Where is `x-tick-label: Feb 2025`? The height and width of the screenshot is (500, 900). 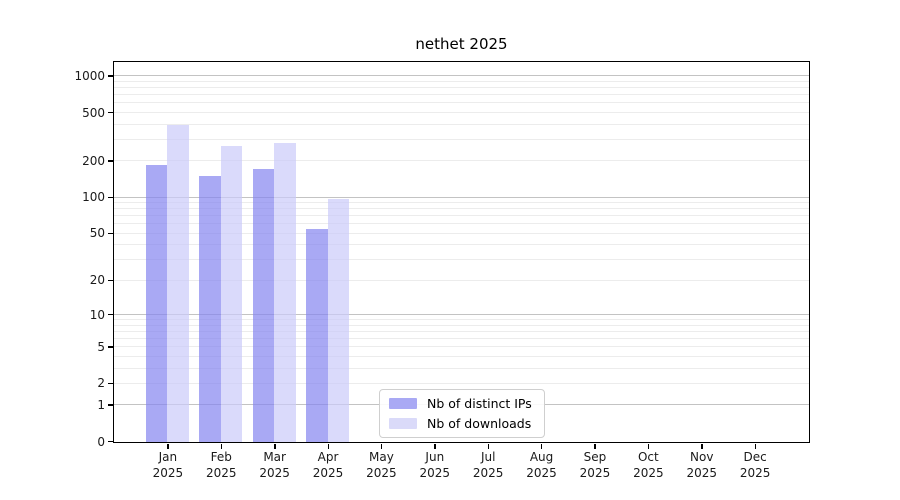
x-tick-label: Feb 2025 is located at coordinates (221, 465).